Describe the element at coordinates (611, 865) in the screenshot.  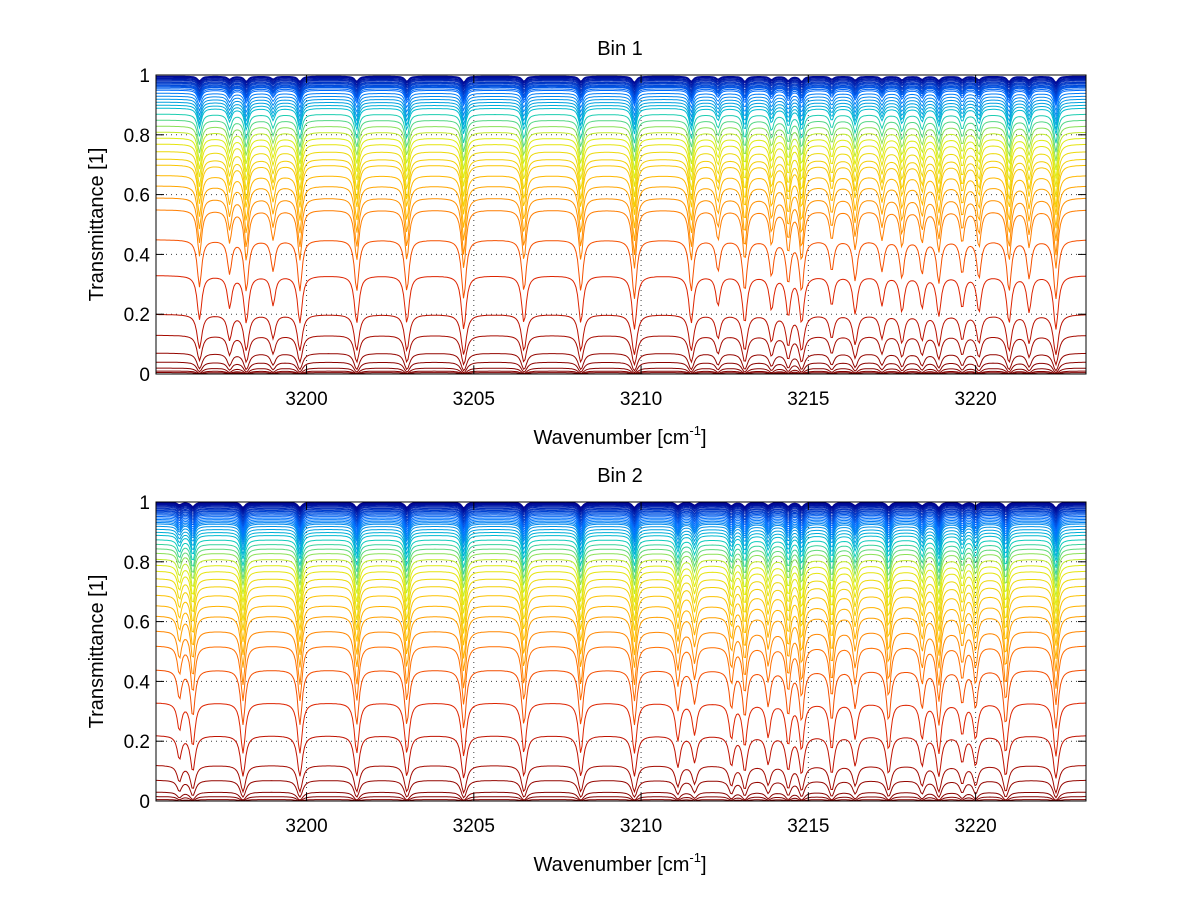
I see `x-axis-label-main: Wavenumber [cm` at that location.